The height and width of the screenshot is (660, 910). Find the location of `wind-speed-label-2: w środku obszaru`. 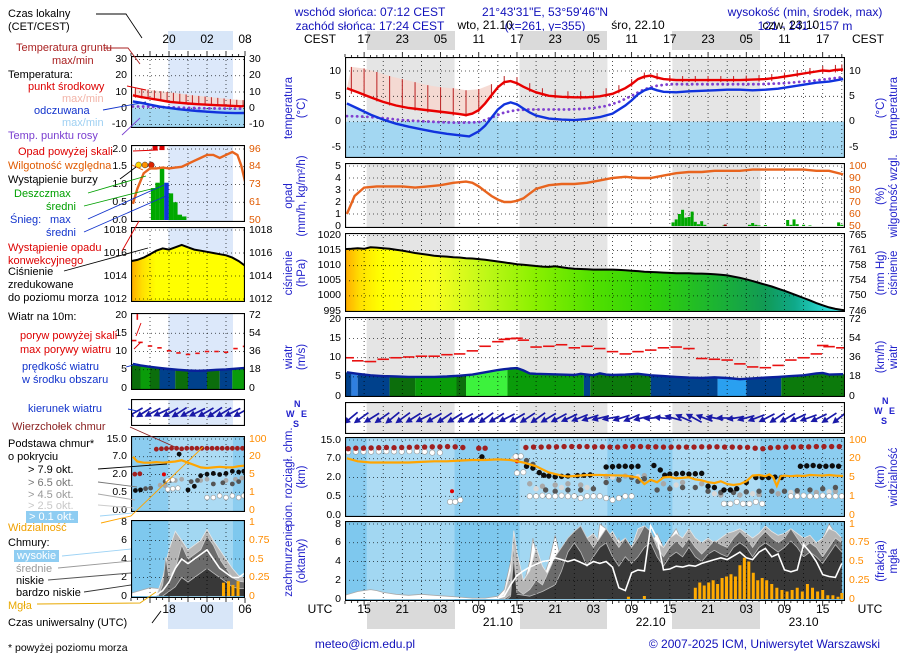

wind-speed-label-2: w środku obszaru is located at coordinates (65, 380).